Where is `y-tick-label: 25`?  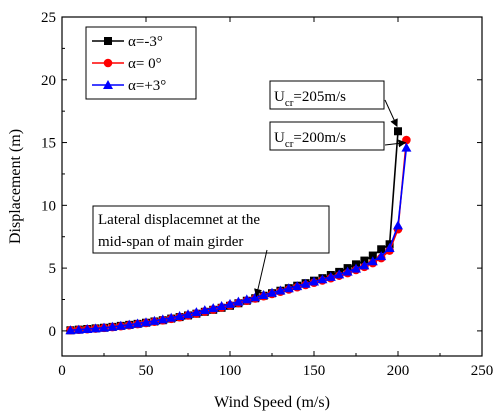 y-tick-label: 25 is located at coordinates (48, 18).